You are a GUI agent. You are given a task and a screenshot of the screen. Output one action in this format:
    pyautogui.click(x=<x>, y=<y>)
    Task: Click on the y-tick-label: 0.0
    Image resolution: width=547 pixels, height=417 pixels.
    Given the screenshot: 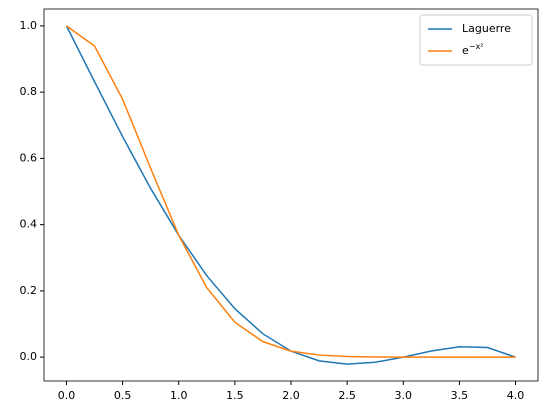 What is the action you would take?
    pyautogui.click(x=29, y=356)
    